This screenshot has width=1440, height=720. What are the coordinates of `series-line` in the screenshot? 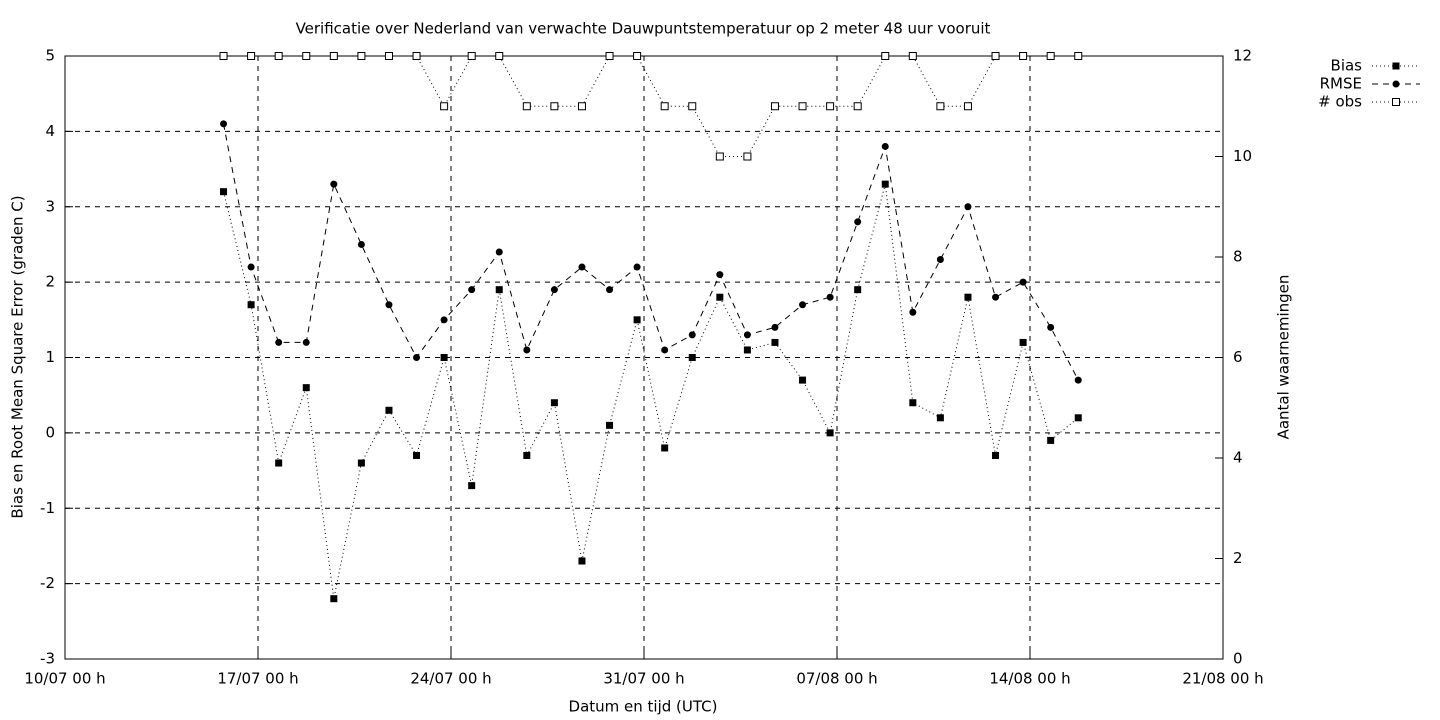 It's located at (651, 106).